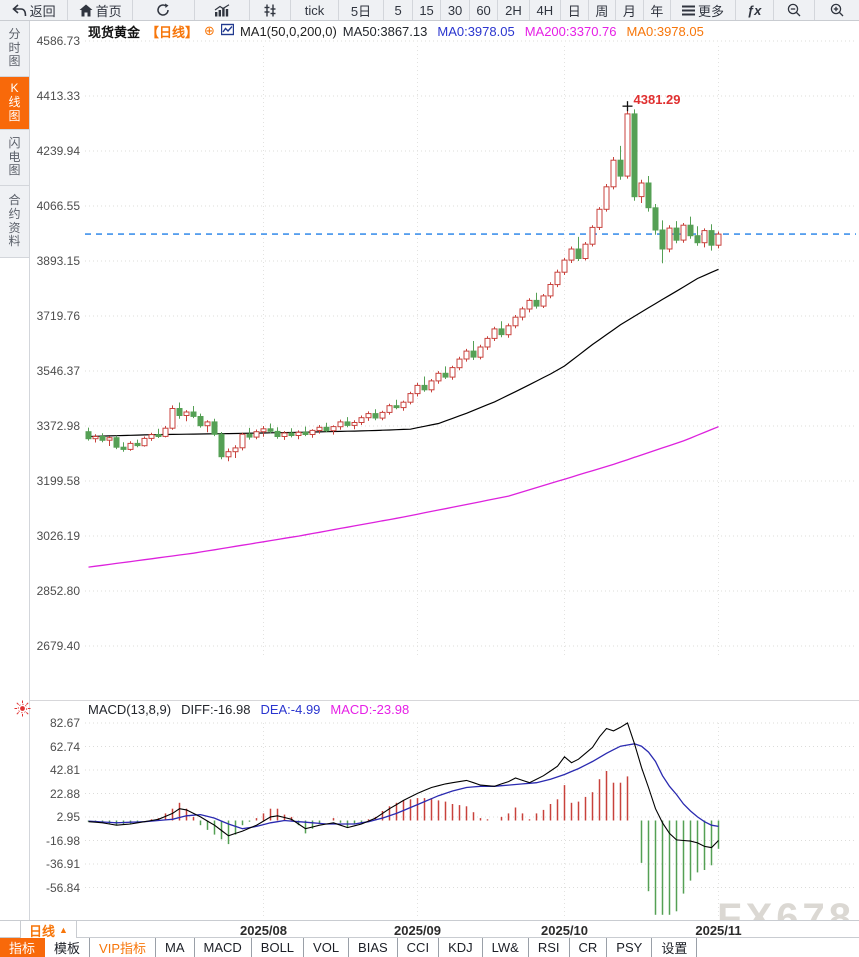 Image resolution: width=859 pixels, height=957 pixels. I want to click on toolbar-label-h4: 4H, so click(545, 10).